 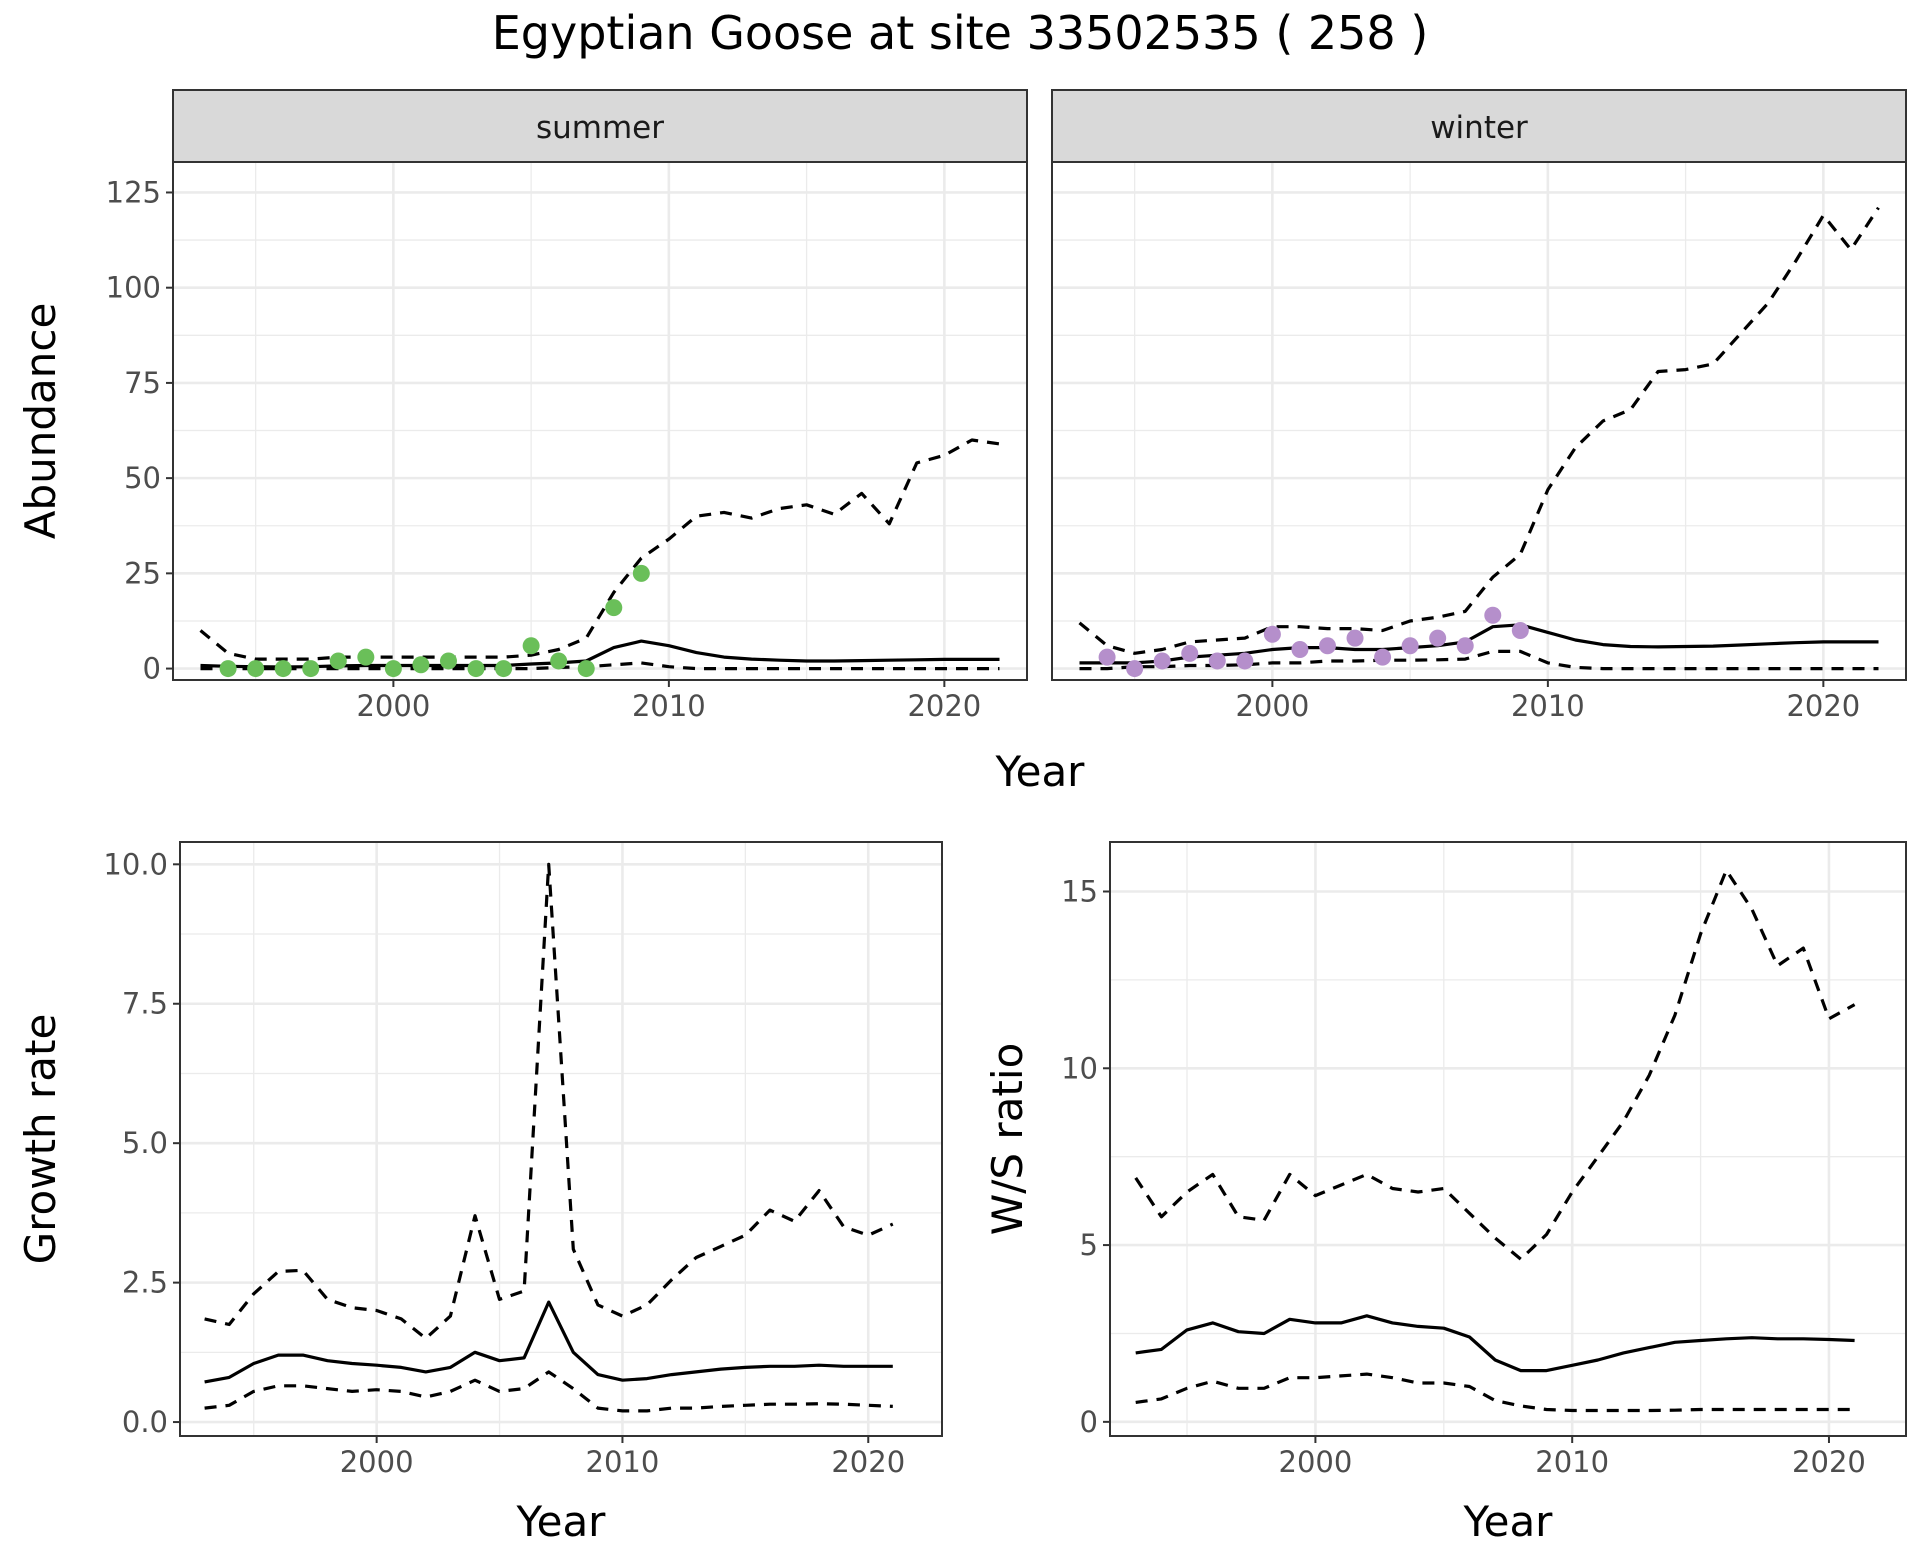 I want to click on y-tick-label: 2.5, so click(x=145, y=1283).